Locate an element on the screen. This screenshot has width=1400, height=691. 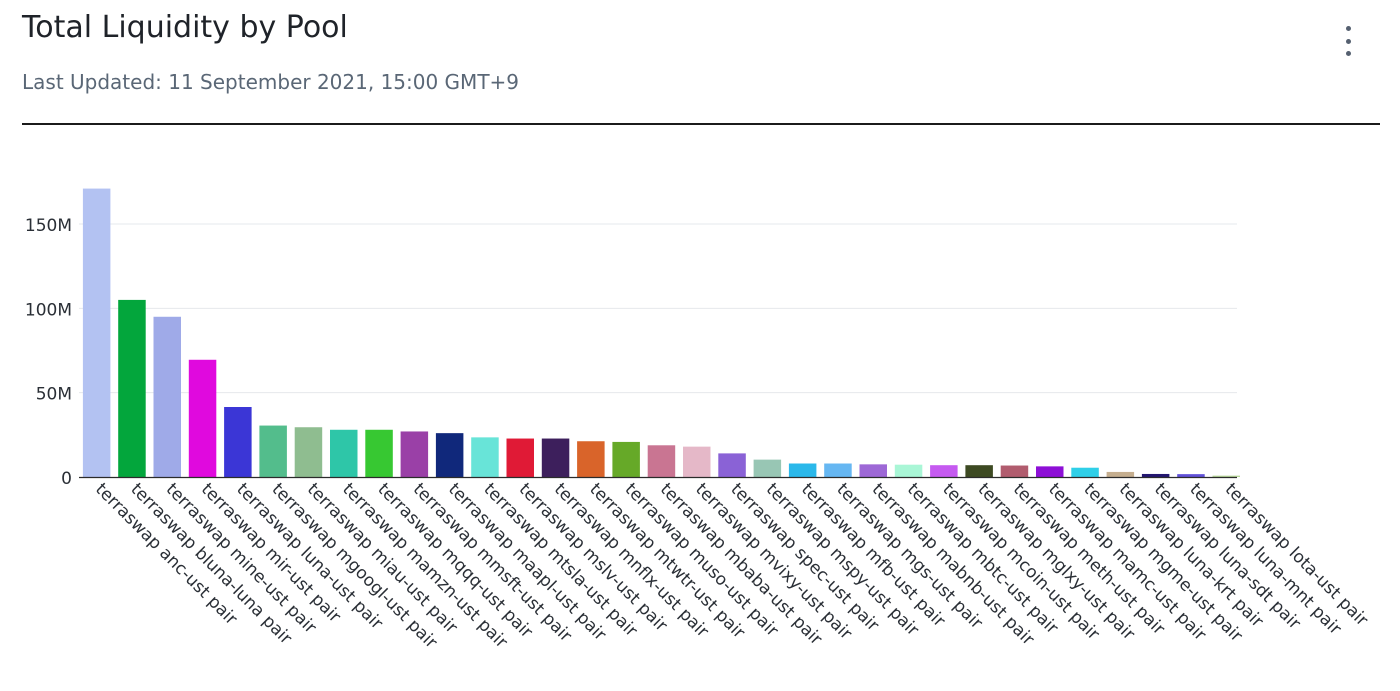
y-tick-label: 0 is located at coordinates (66, 479).